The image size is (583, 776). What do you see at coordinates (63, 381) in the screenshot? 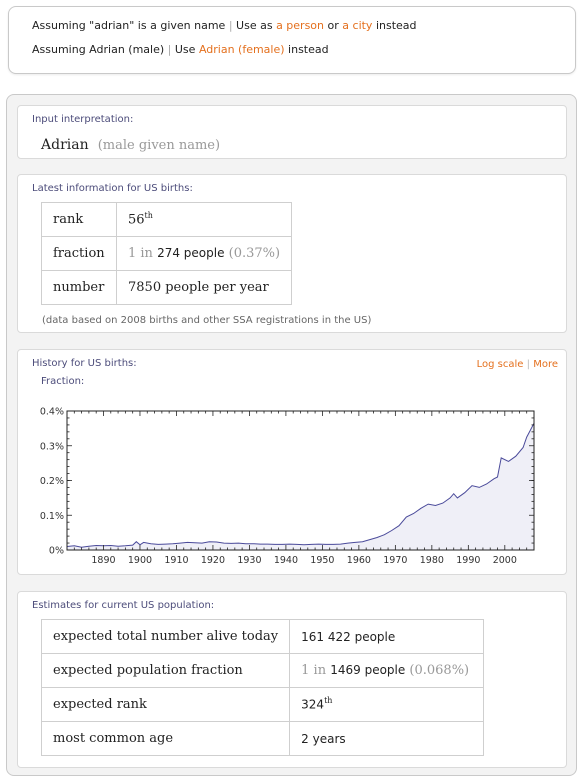
I see `chart-label: Fraction:` at bounding box center [63, 381].